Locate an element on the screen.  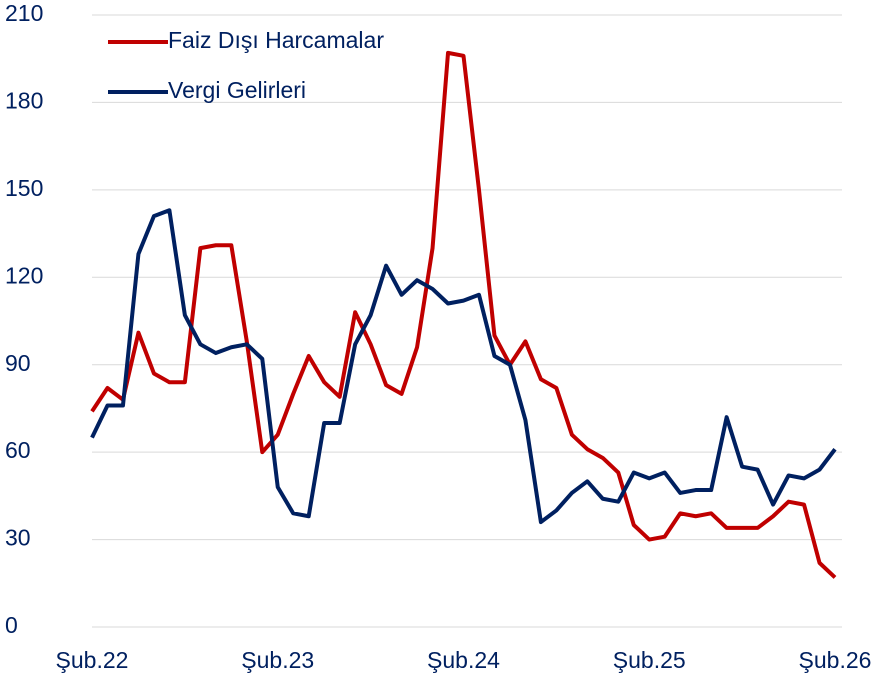
y-tick-label: 0 is located at coordinates (11, 625).